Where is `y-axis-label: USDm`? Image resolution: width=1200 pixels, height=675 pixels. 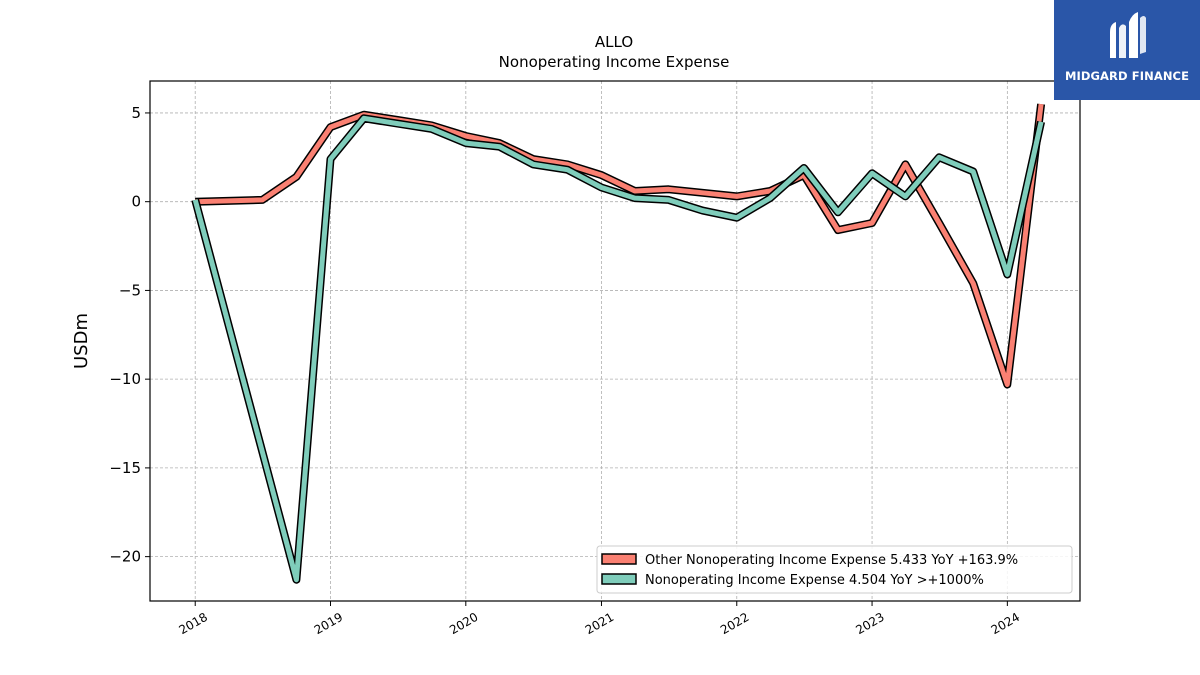
y-axis-label: USDm is located at coordinates (81, 341).